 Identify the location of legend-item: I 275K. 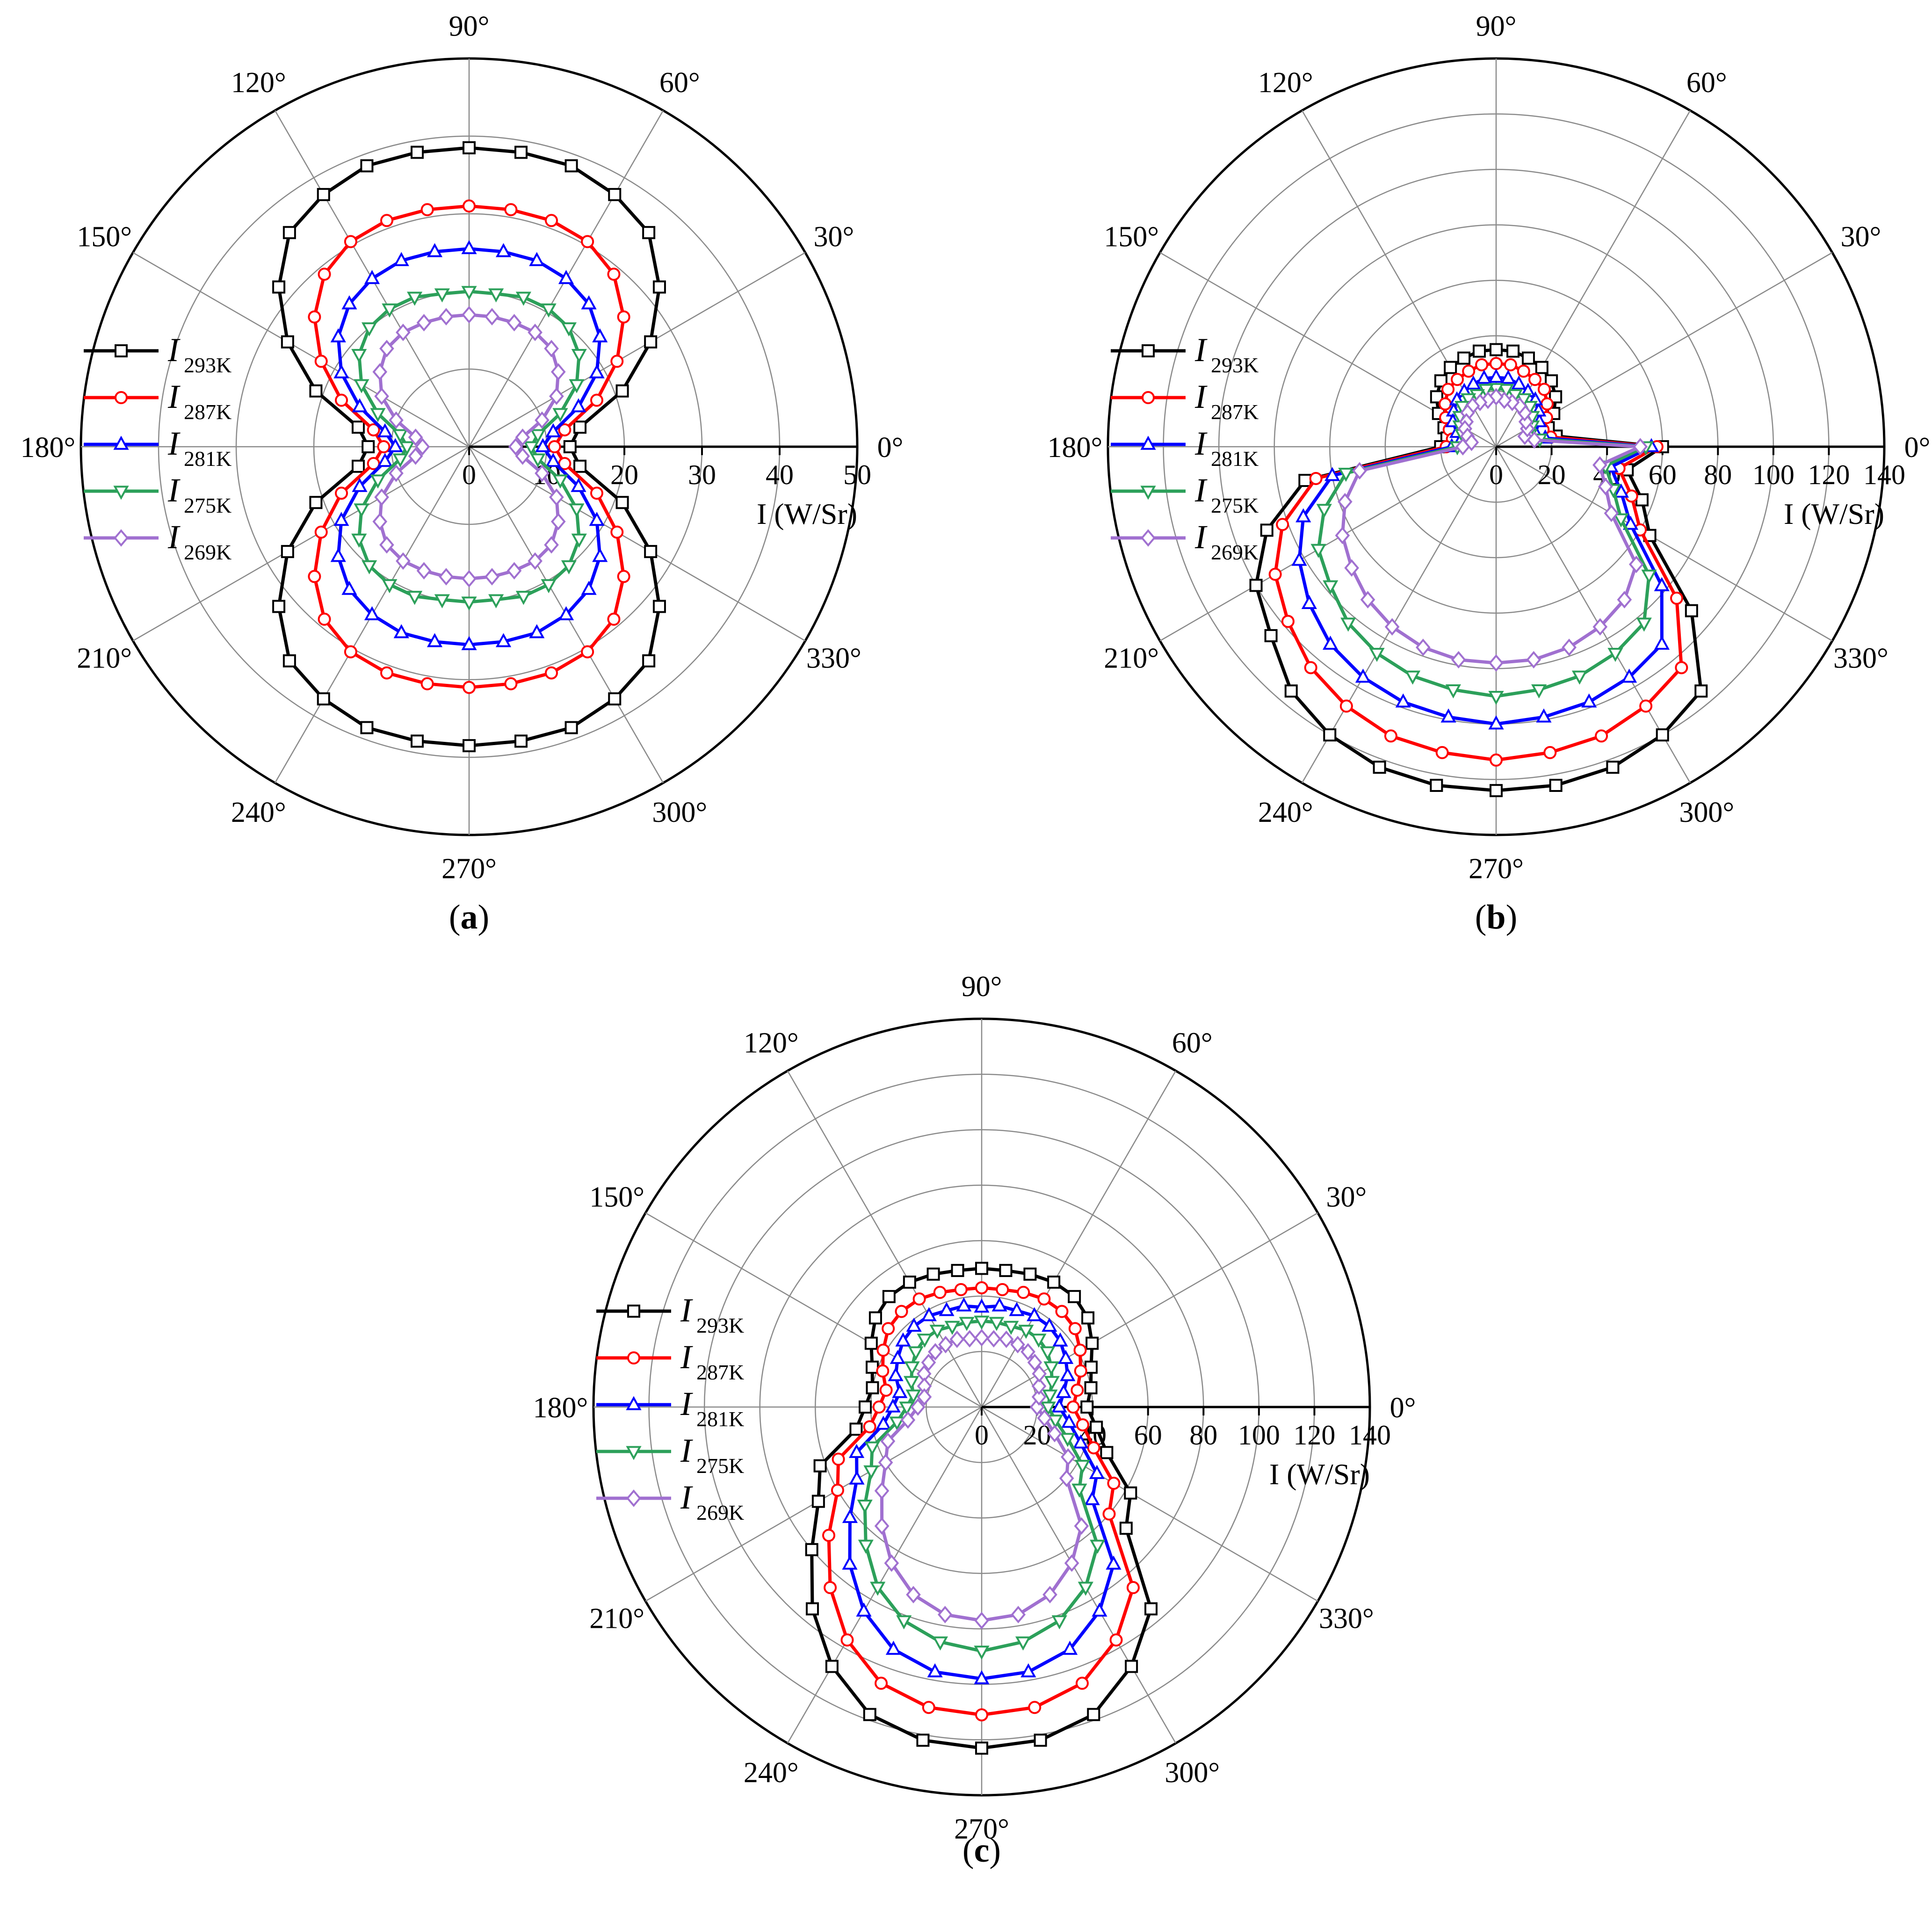
(670, 1455).